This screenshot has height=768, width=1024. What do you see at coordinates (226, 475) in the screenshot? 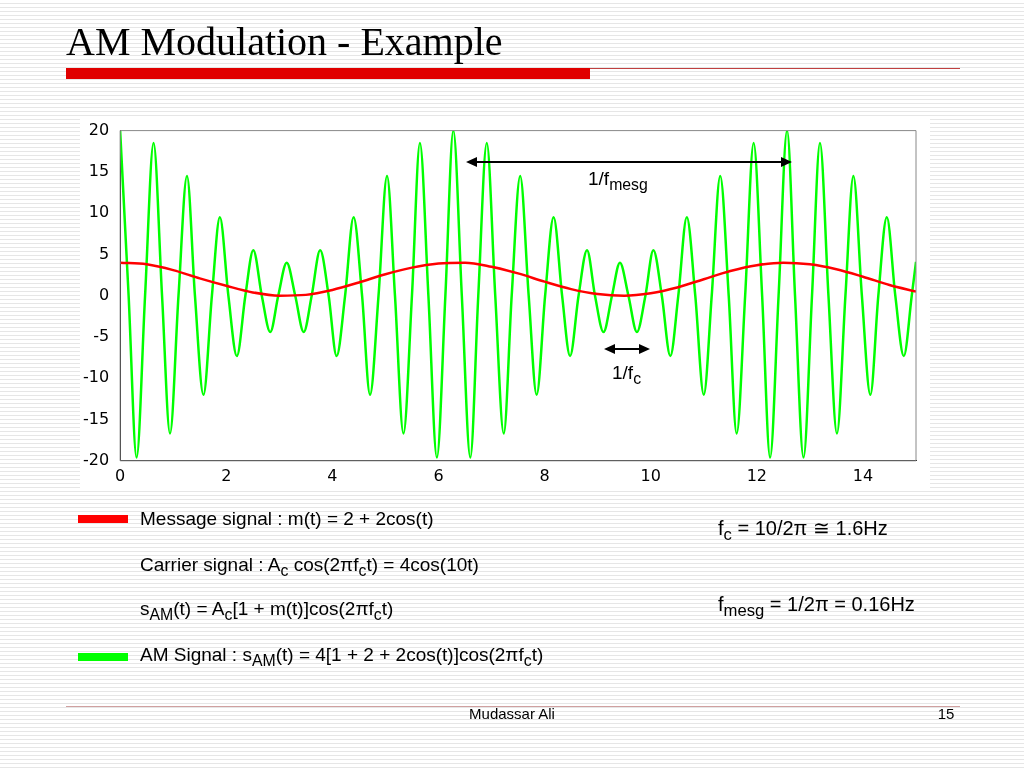
I see `x-tick-label: 2` at bounding box center [226, 475].